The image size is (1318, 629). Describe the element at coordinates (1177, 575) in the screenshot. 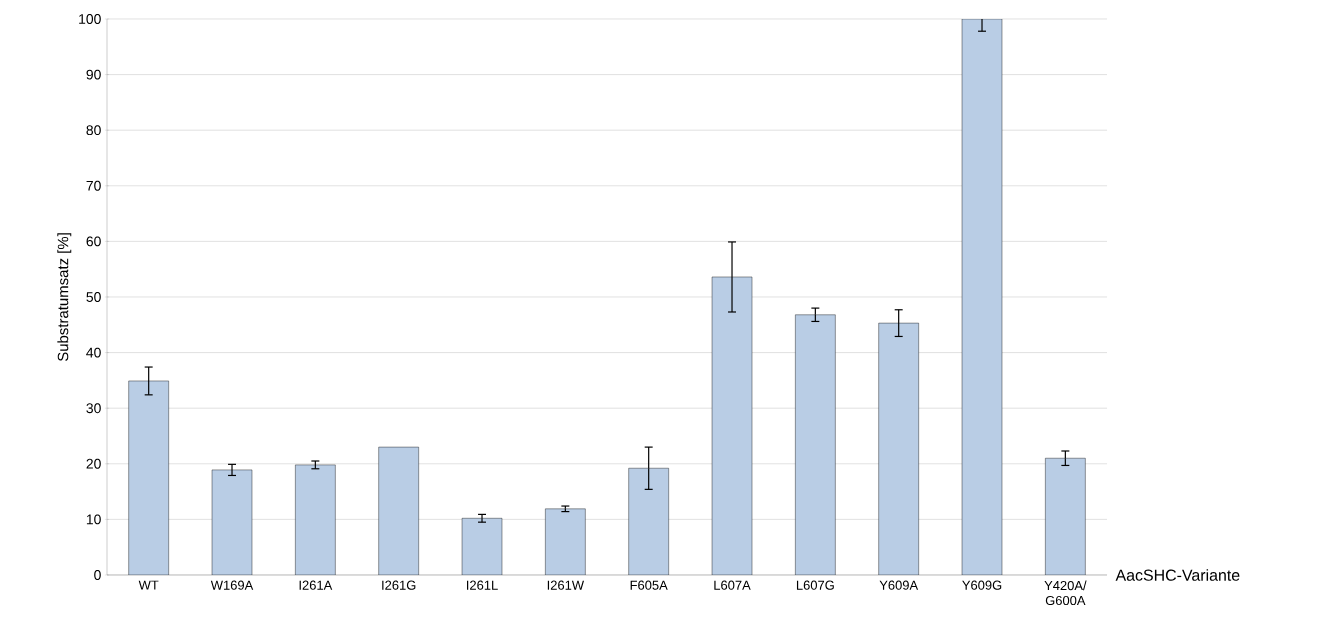

I see `x-axis-title: AacSHC-Variante` at that location.